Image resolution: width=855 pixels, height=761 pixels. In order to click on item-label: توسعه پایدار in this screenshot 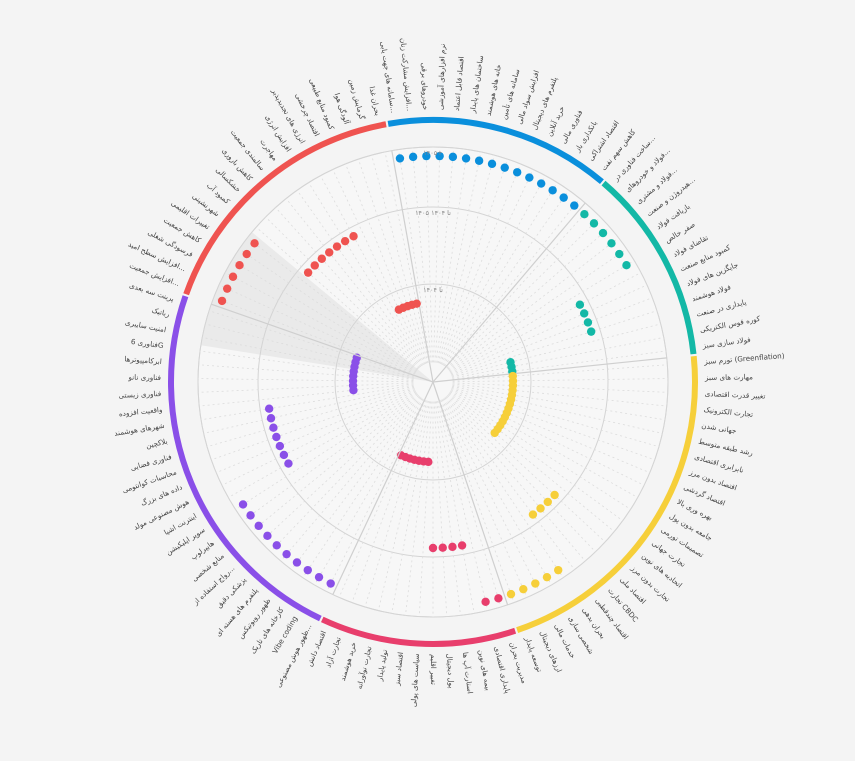, I will do `click(533, 654)`.